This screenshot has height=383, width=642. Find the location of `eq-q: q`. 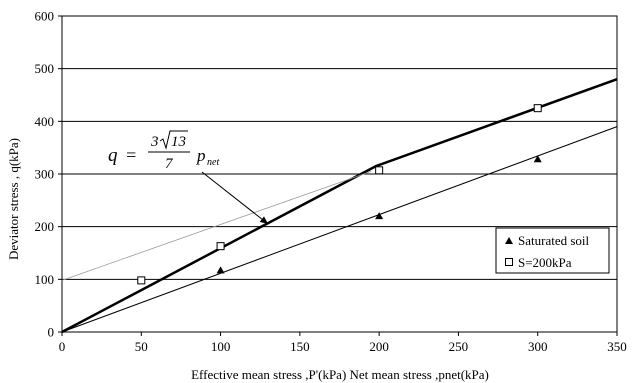

eq-q: q is located at coordinates (113, 155).